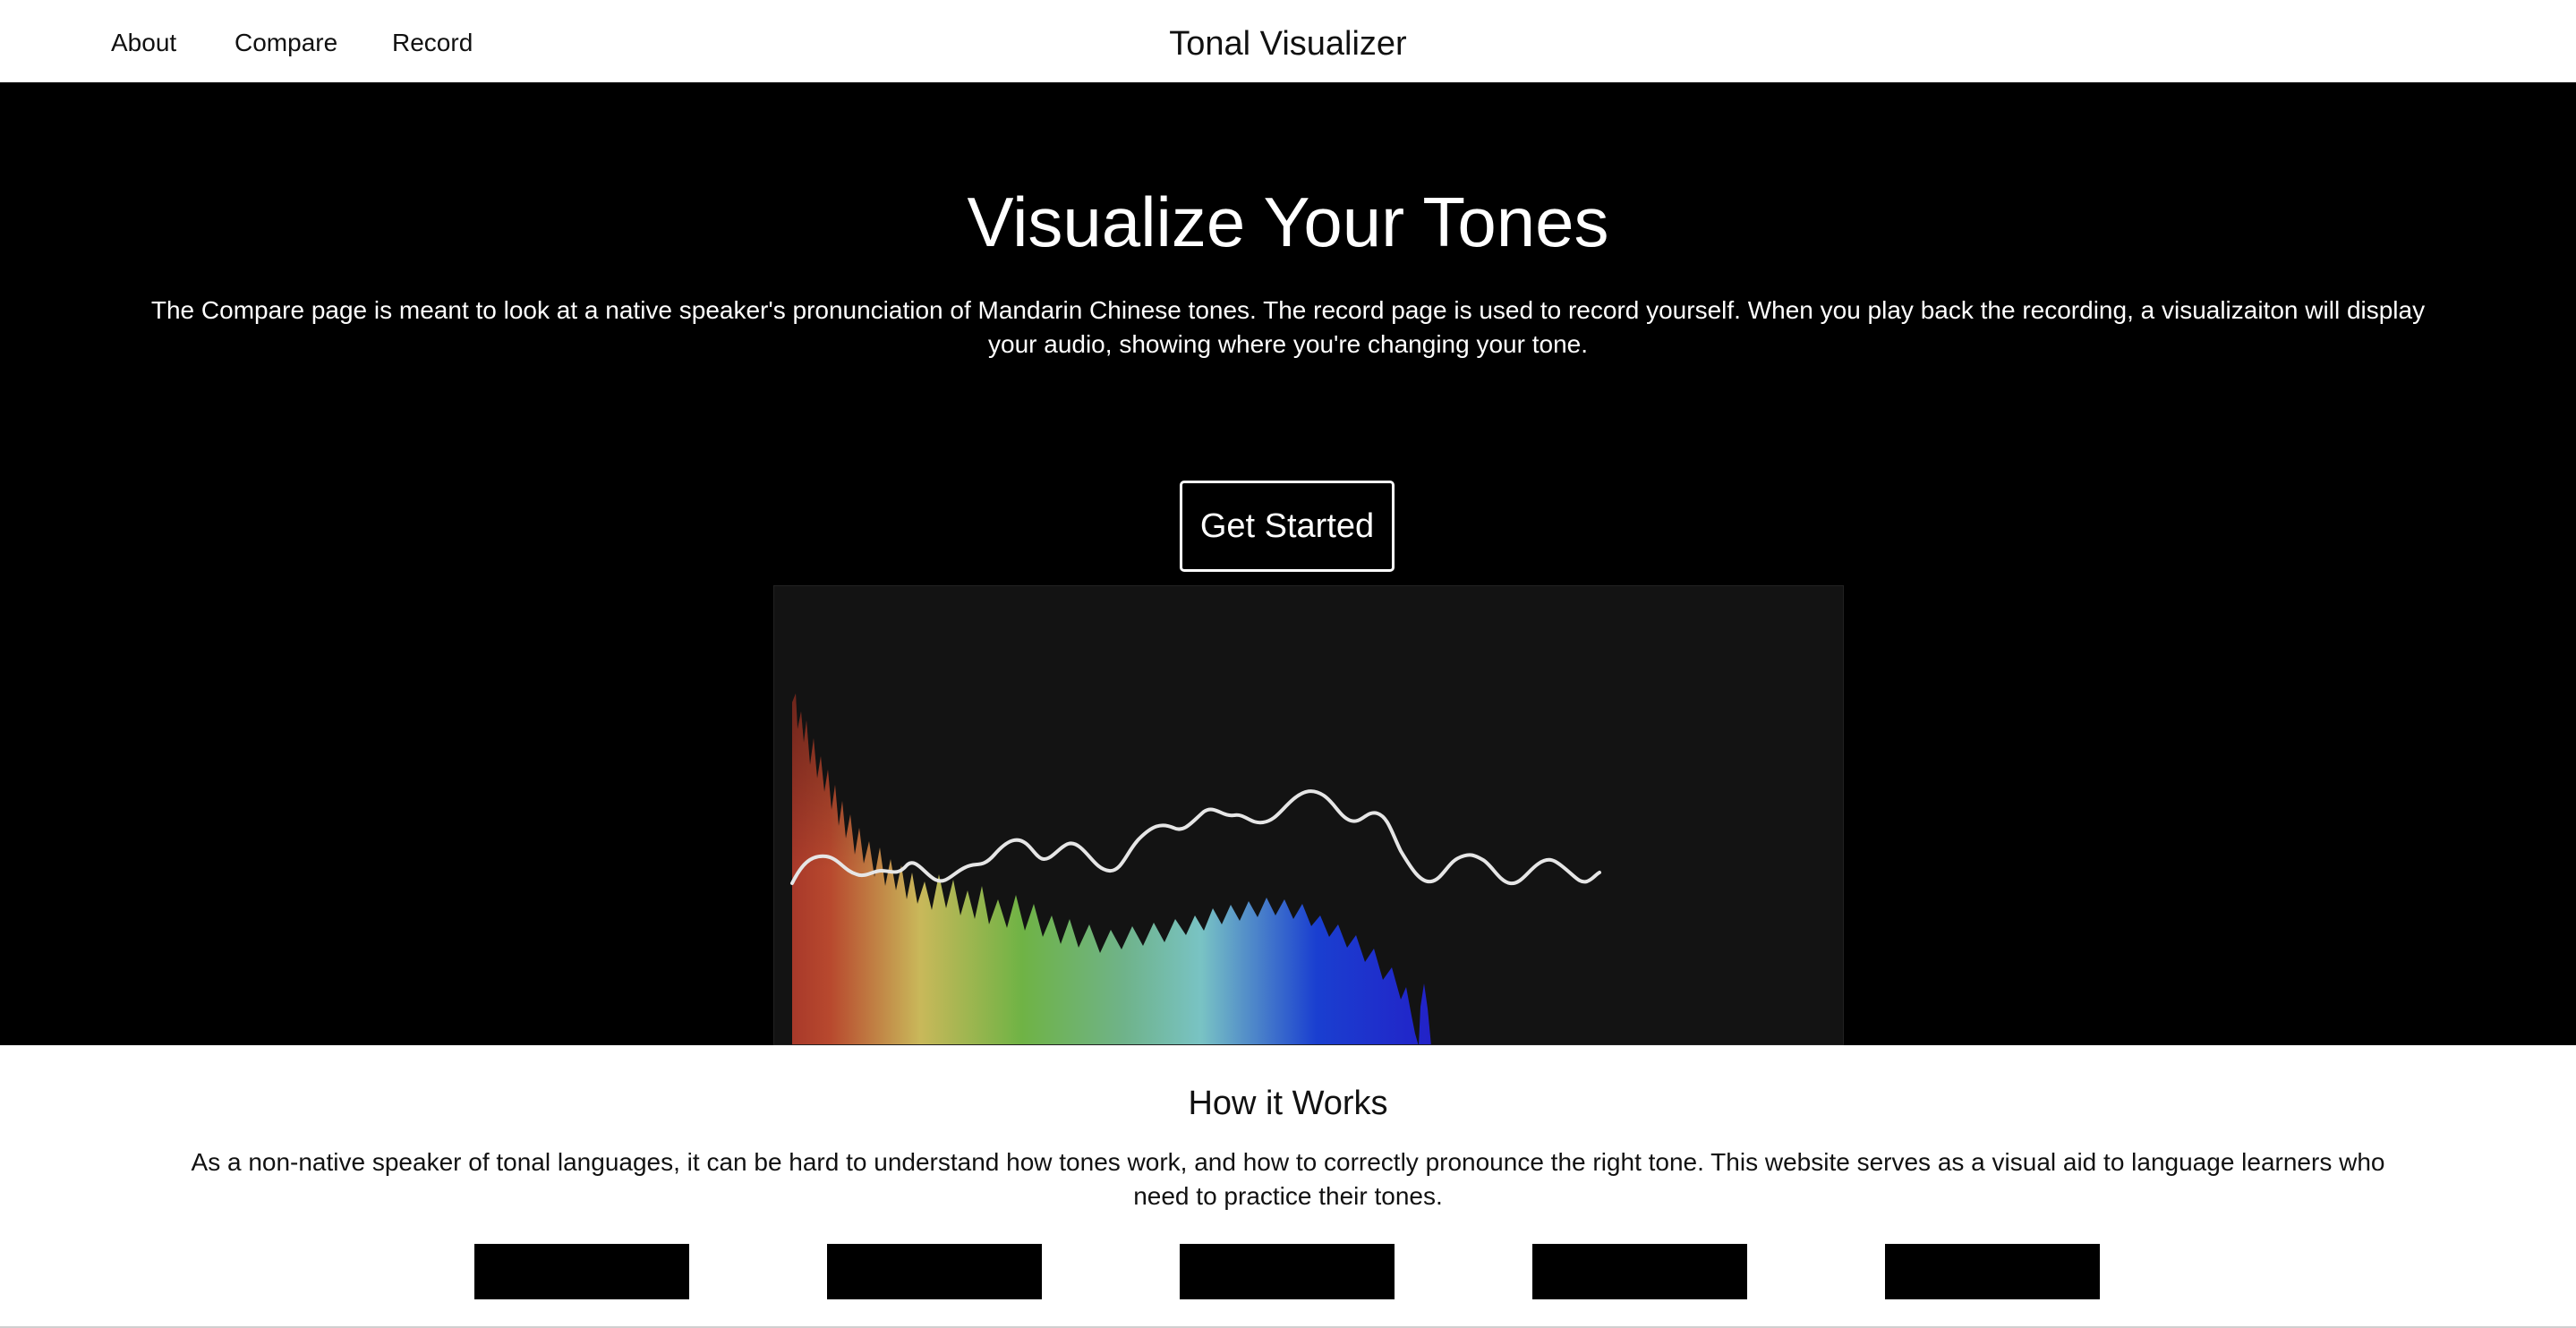 This screenshot has height=1328, width=2576. I want to click on nav-link-record: Record, so click(432, 42).